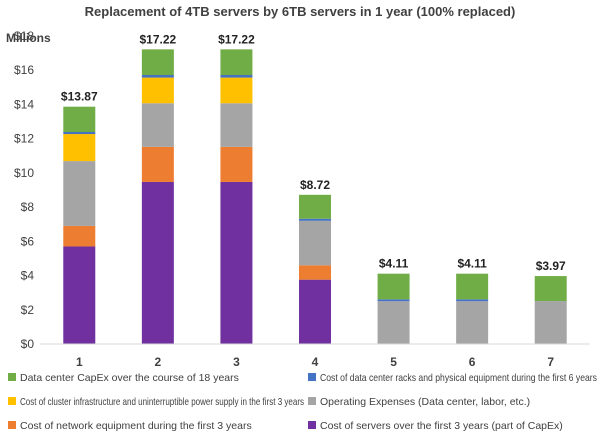  I want to click on y-axis-unit-label: Millions, so click(28, 38).